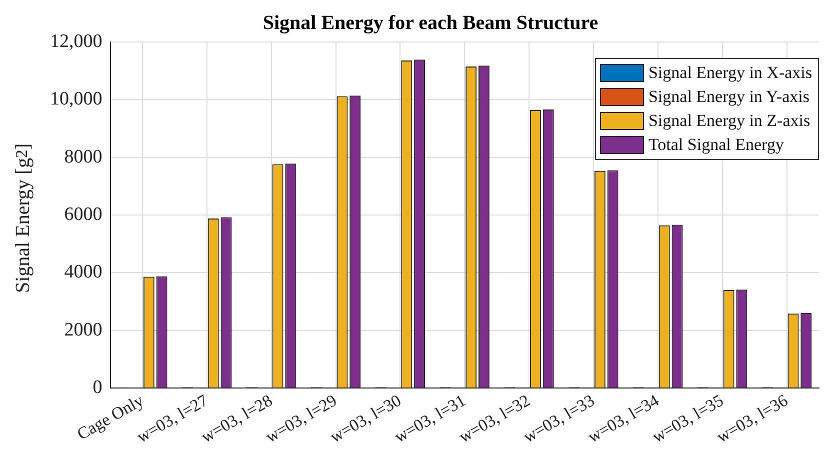  What do you see at coordinates (729, 97) in the screenshot?
I see `legend-label: Signal Energy in Y-axis` at bounding box center [729, 97].